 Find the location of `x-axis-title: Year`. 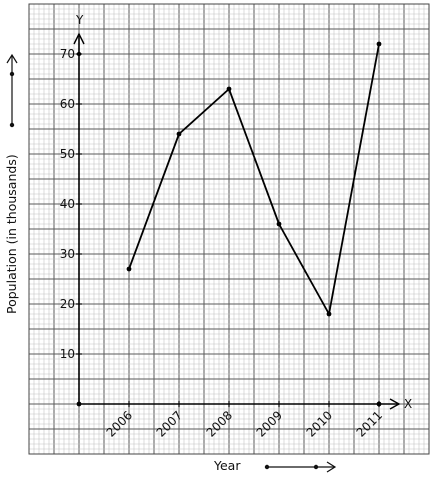

x-axis-title: Year is located at coordinates (227, 465).